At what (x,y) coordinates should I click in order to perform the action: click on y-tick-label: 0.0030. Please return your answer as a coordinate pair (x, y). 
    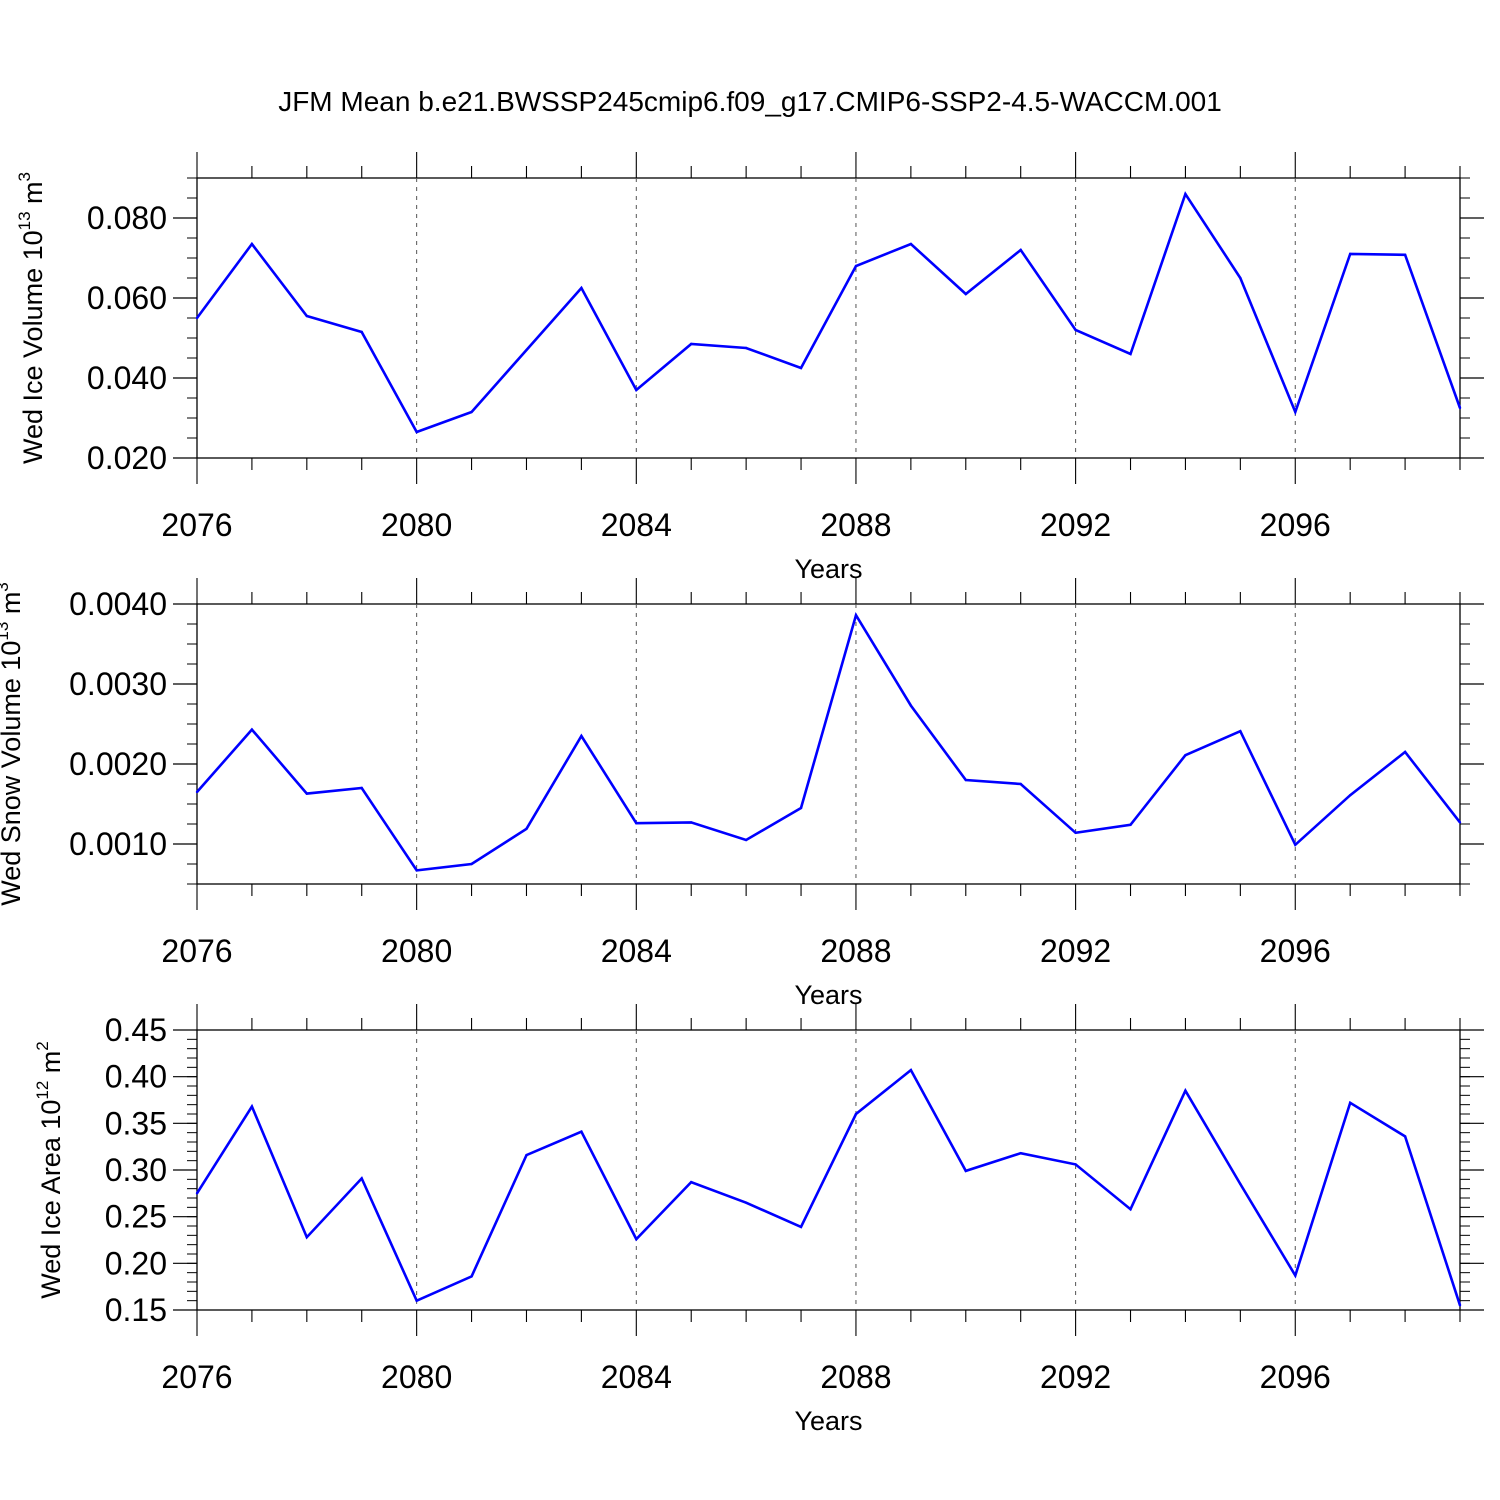
    Looking at the image, I should click on (118, 684).